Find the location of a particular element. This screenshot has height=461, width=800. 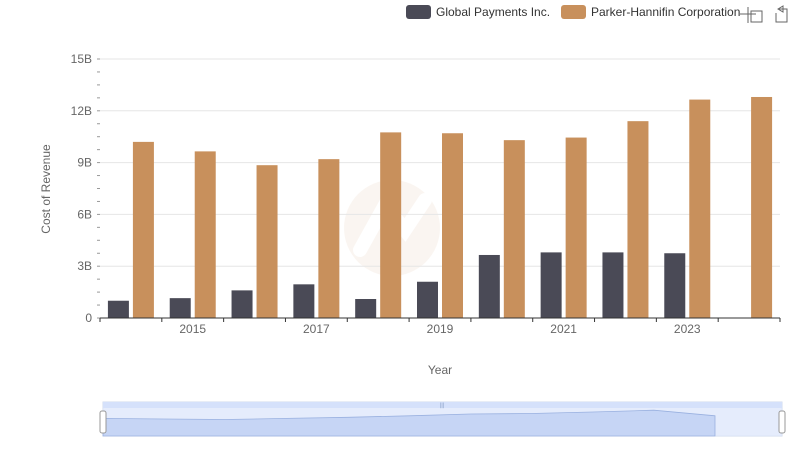

bar-global-payments-2023 is located at coordinates (675, 285).